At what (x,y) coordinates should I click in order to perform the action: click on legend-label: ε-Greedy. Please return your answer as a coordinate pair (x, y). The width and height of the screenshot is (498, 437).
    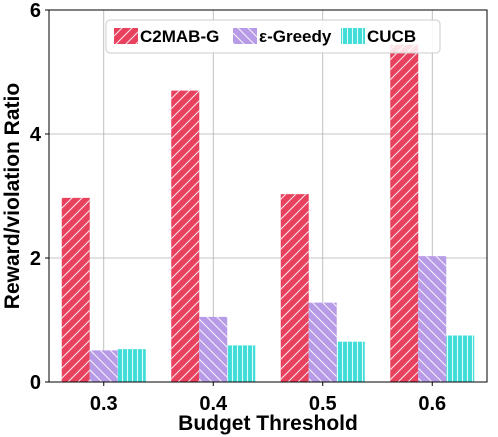
    Looking at the image, I should click on (295, 36).